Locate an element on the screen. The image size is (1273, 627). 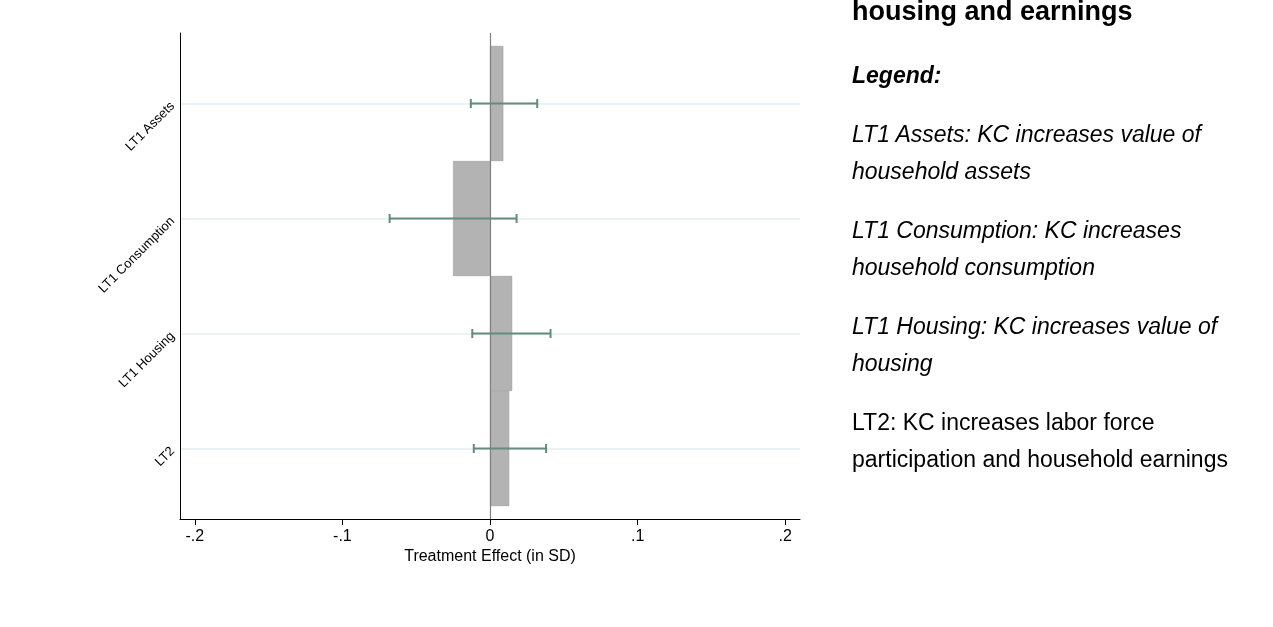
legend-title: Legend: is located at coordinates (897, 75).